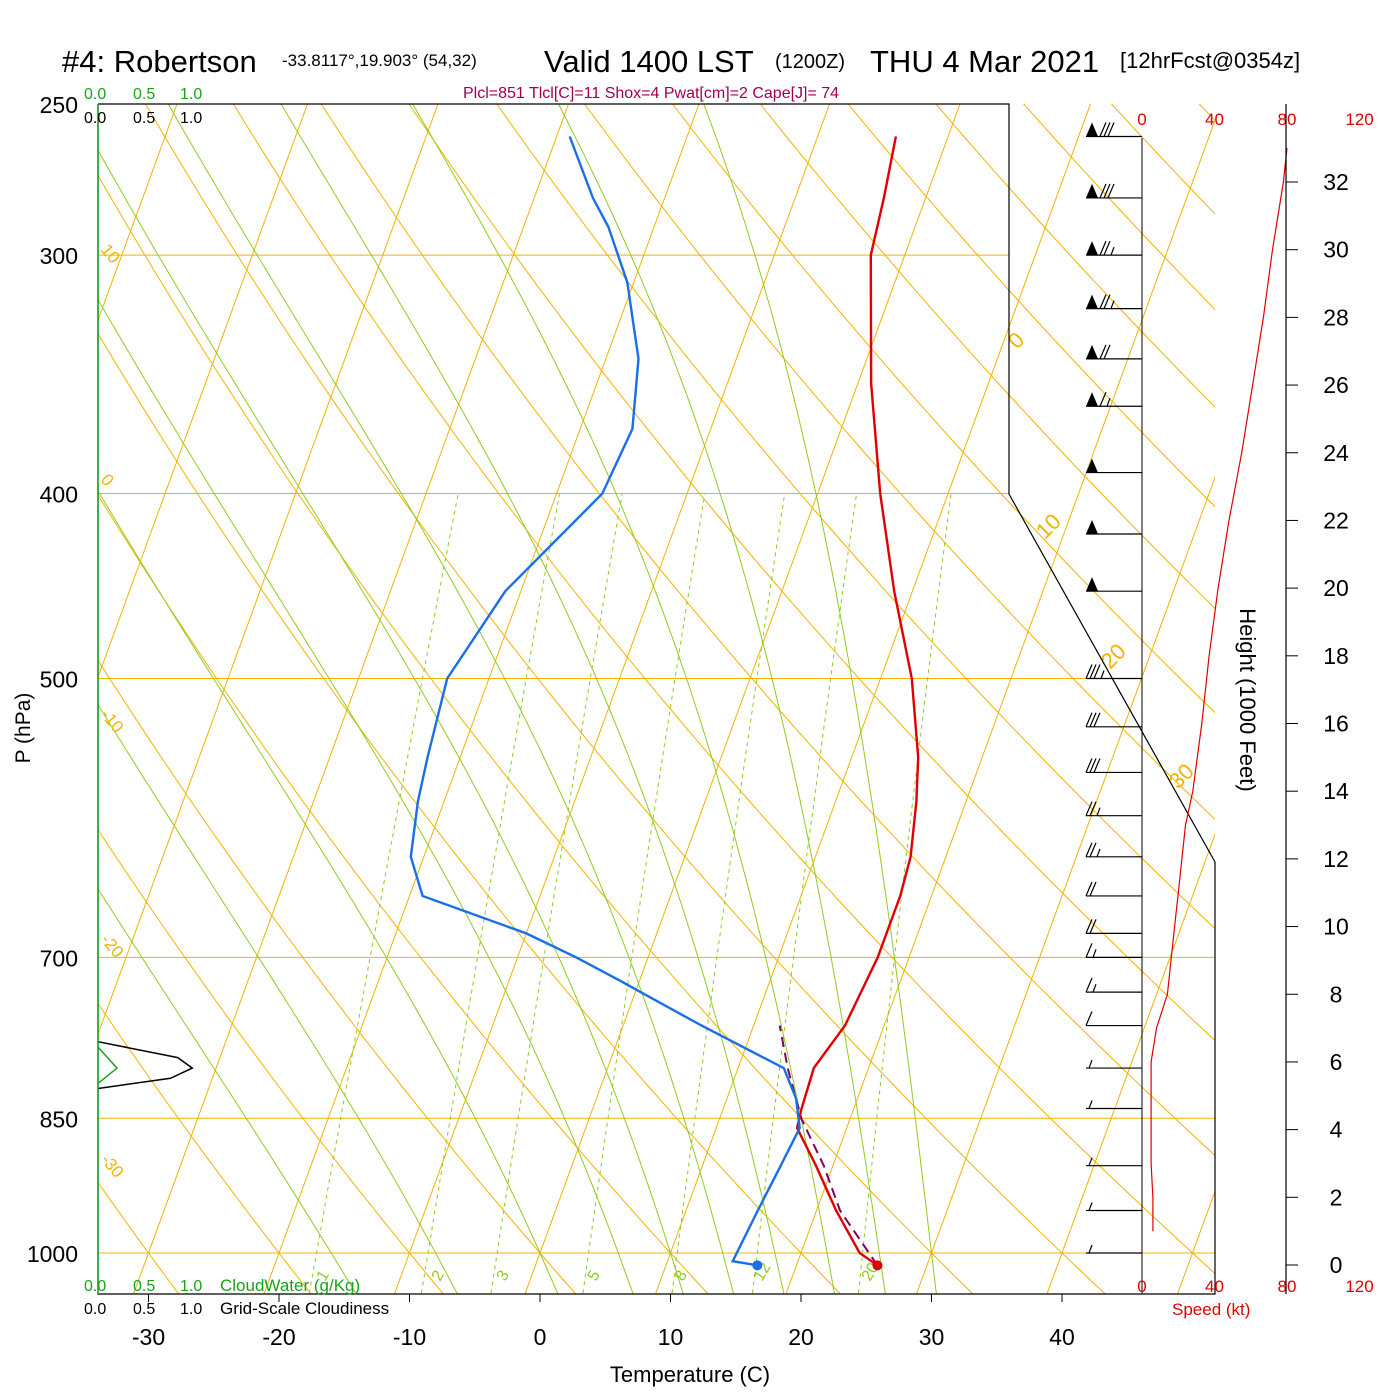  Describe the element at coordinates (828, 1145) in the screenshot. I see `parcel-trace` at that location.